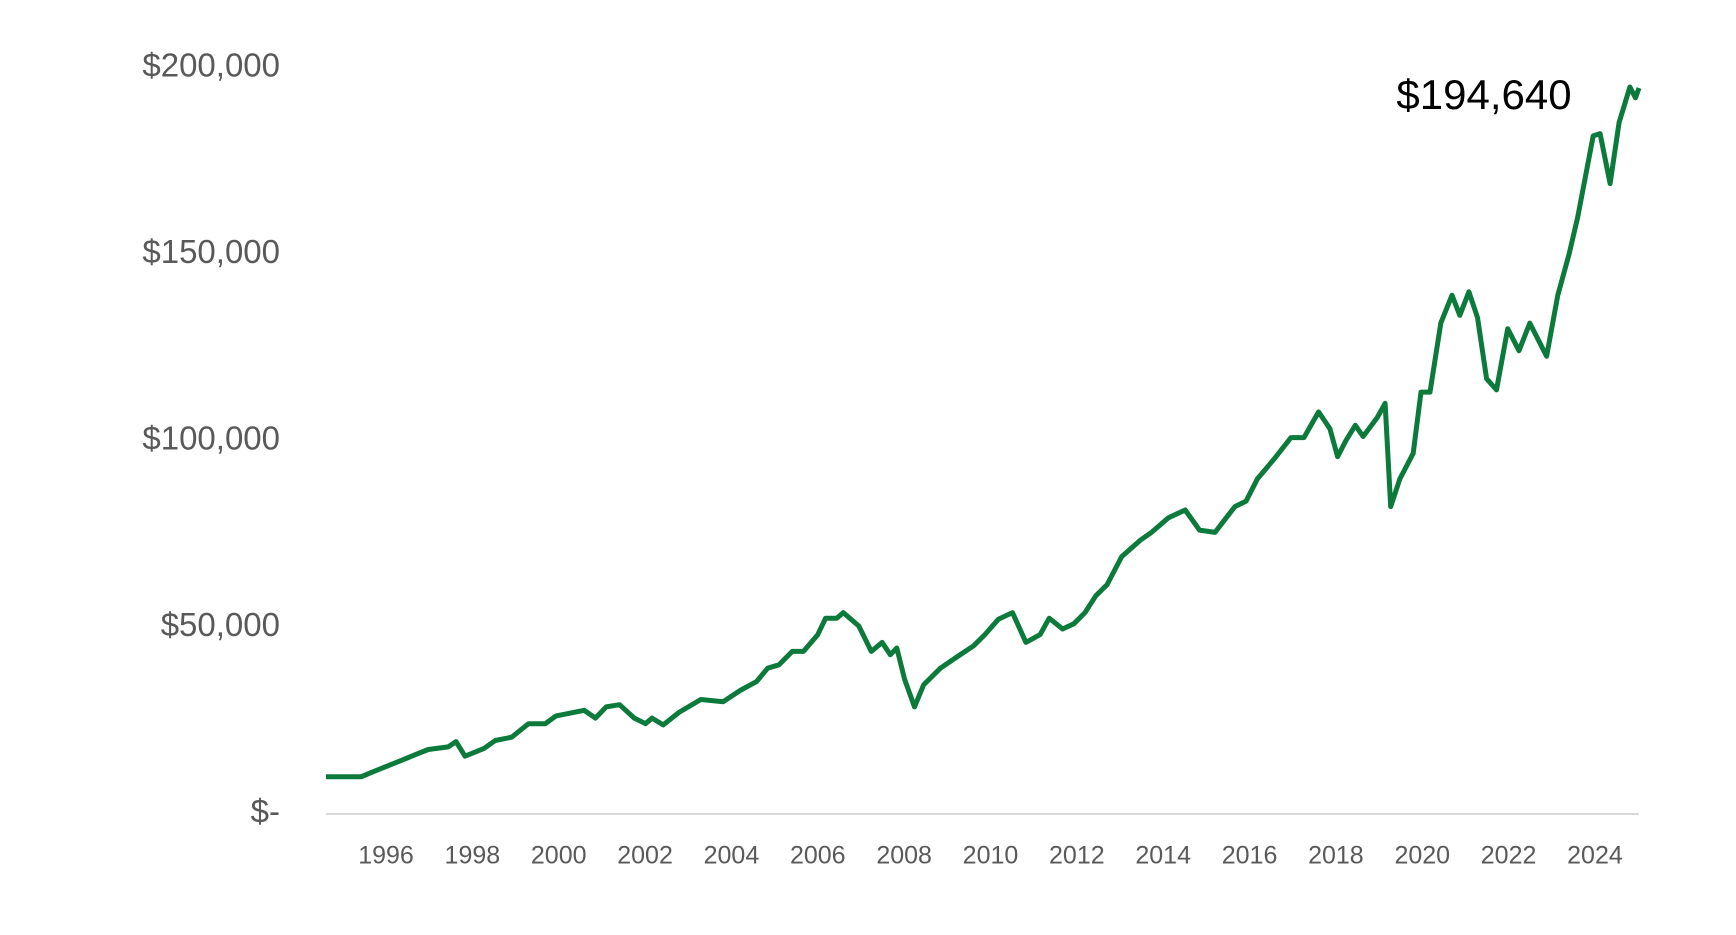 Image resolution: width=1736 pixels, height=935 pixels. What do you see at coordinates (1595, 856) in the screenshot?
I see `x-tick-label: 2024` at bounding box center [1595, 856].